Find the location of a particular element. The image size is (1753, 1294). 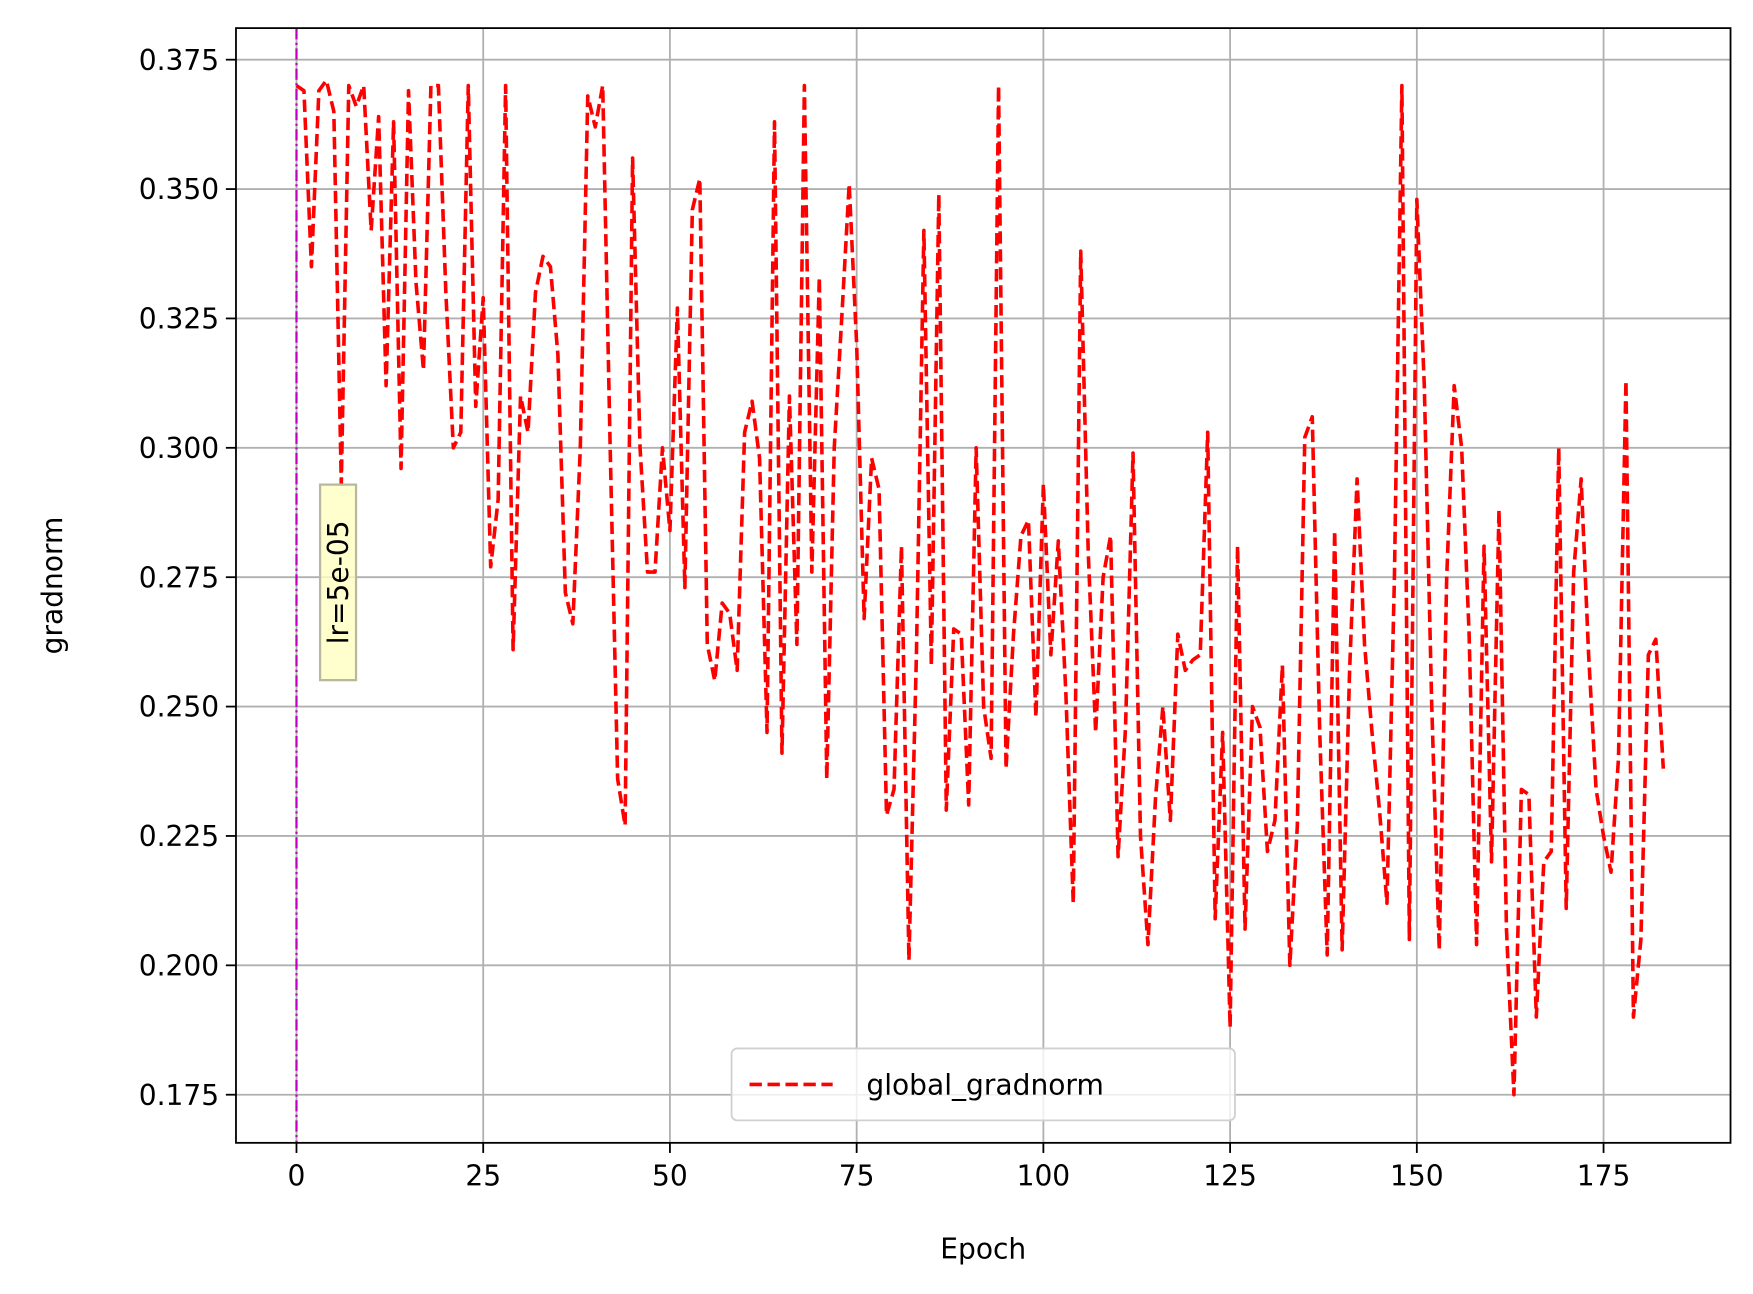

y-tick-label: 0.225 is located at coordinates (179, 836).